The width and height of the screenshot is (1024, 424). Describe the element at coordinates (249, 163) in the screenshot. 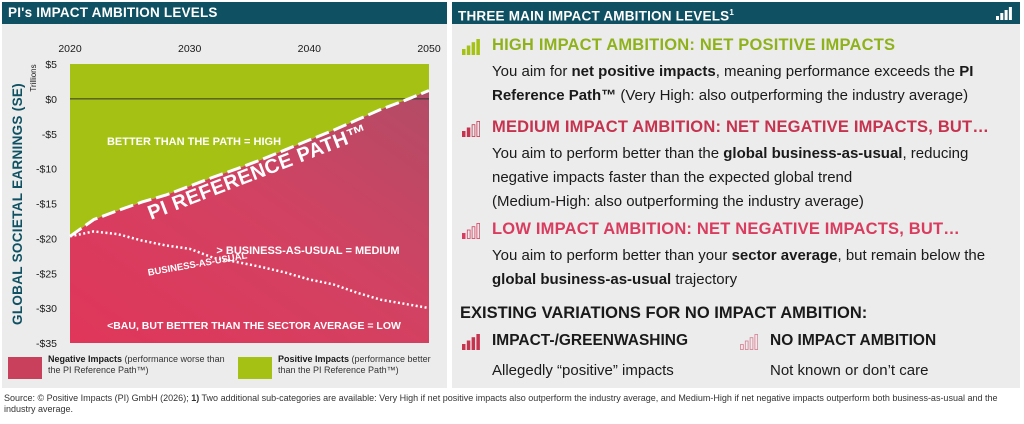

I see `reference-path-line` at that location.